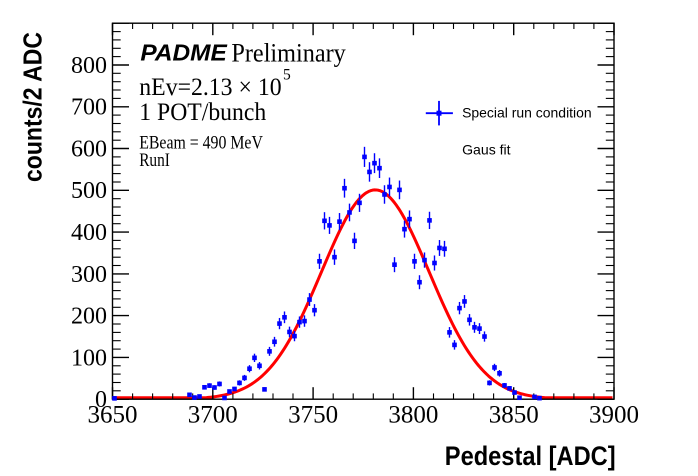  Describe the element at coordinates (413, 415) in the screenshot. I see `svg-text: 3800` at that location.